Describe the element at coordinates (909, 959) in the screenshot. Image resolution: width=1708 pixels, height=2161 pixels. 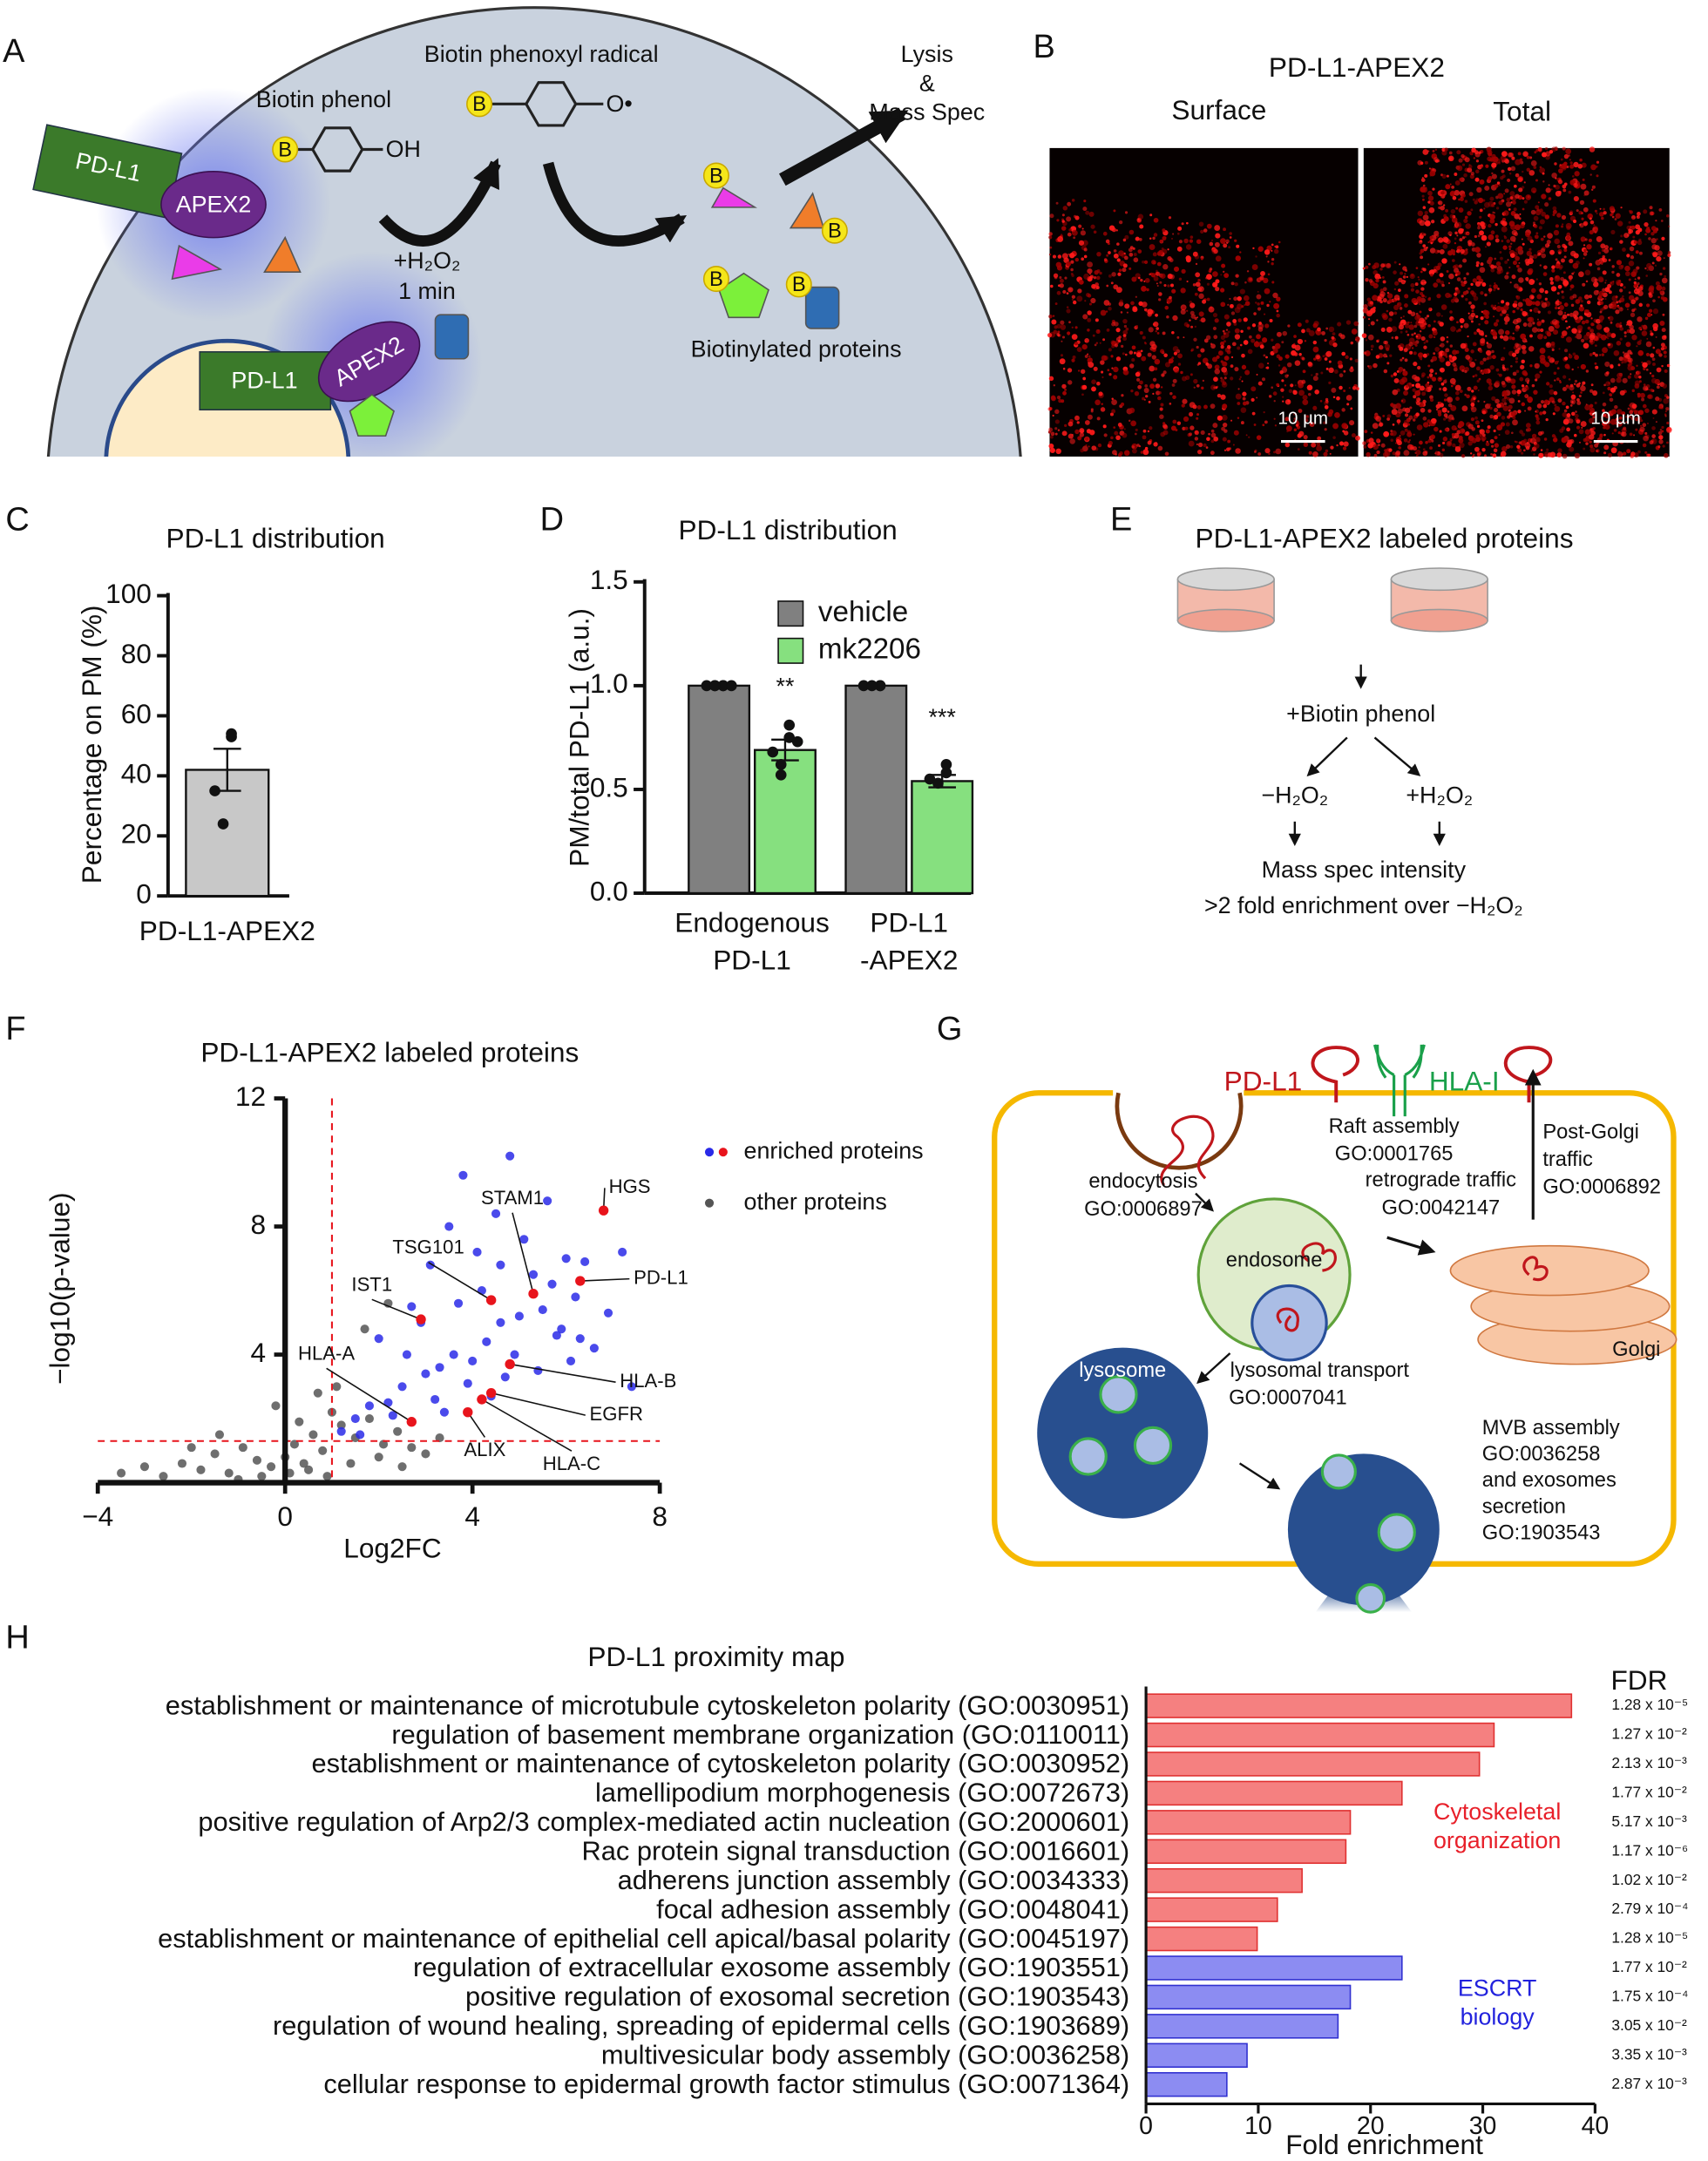
I see `x-tick-label: -APEX2` at that location.